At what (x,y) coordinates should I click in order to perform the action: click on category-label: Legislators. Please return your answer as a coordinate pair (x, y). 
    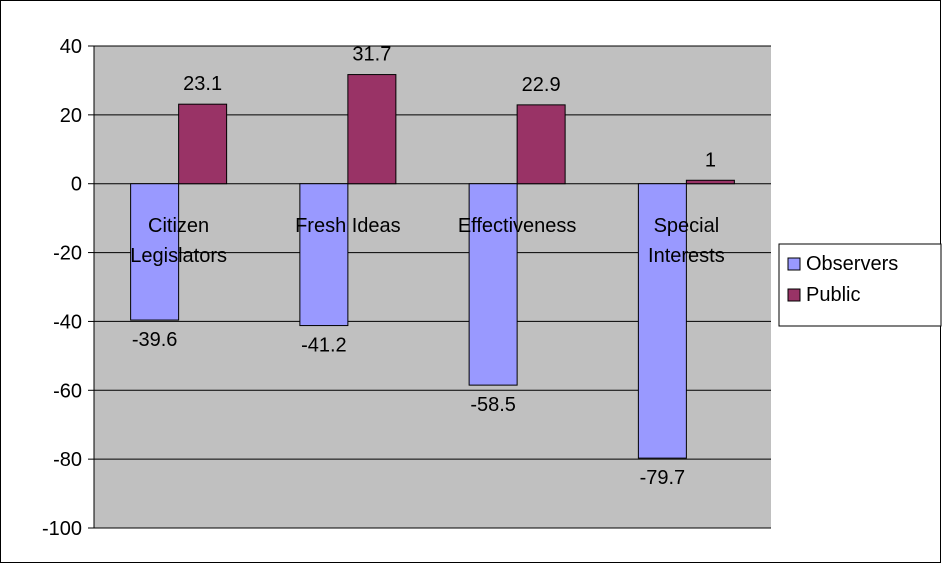
    Looking at the image, I should click on (178, 256).